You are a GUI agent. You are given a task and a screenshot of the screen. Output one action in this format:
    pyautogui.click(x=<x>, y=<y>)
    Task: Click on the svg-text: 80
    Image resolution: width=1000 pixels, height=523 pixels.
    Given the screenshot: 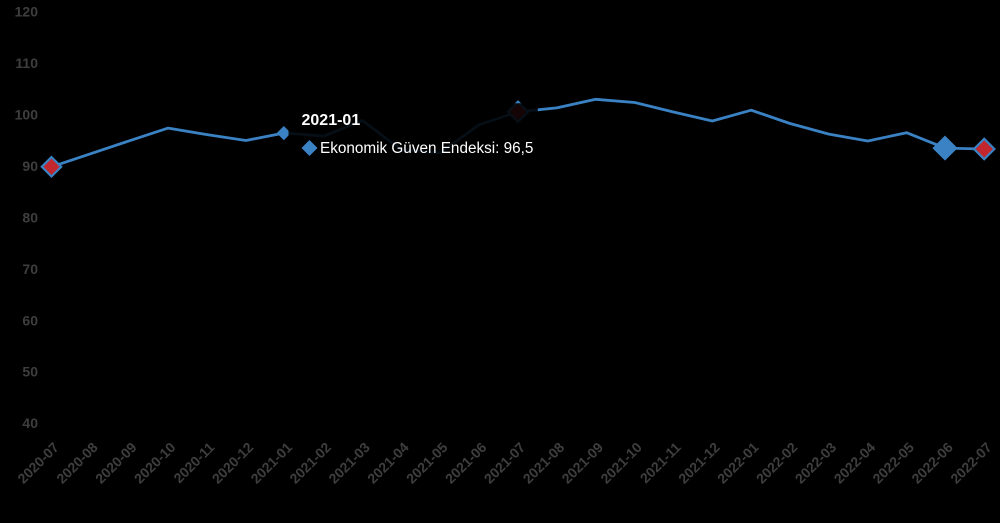 What is the action you would take?
    pyautogui.click(x=30, y=217)
    